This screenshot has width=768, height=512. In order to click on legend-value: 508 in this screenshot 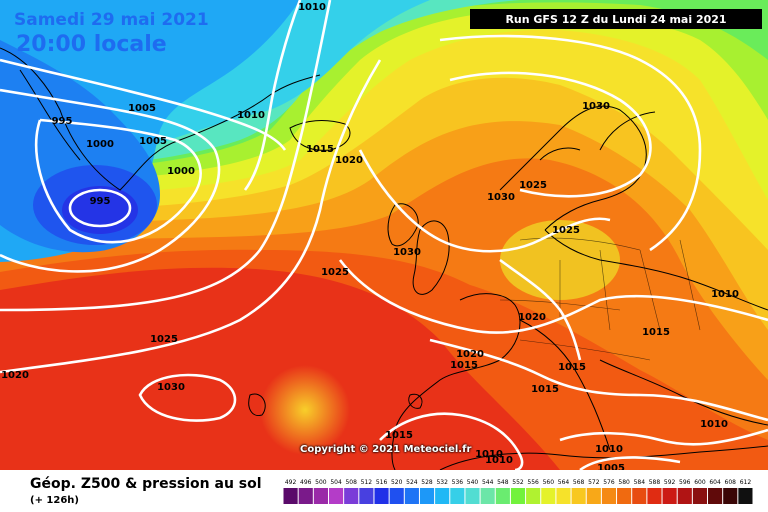, I will do `click(351, 482)`.